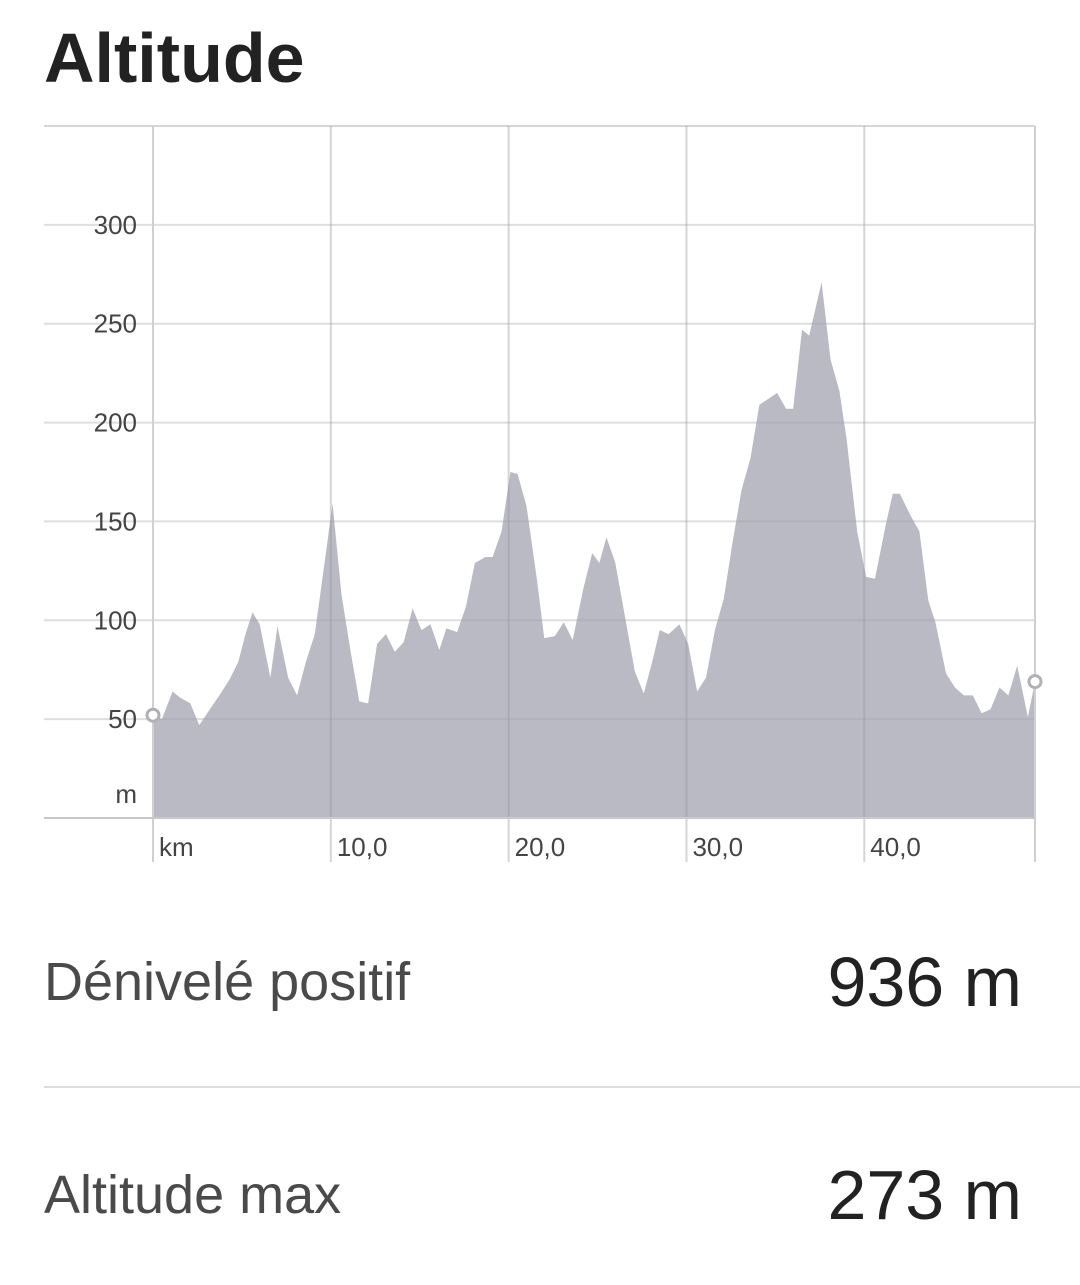  What do you see at coordinates (192, 1195) in the screenshot?
I see `stat-label: Altitude max` at bounding box center [192, 1195].